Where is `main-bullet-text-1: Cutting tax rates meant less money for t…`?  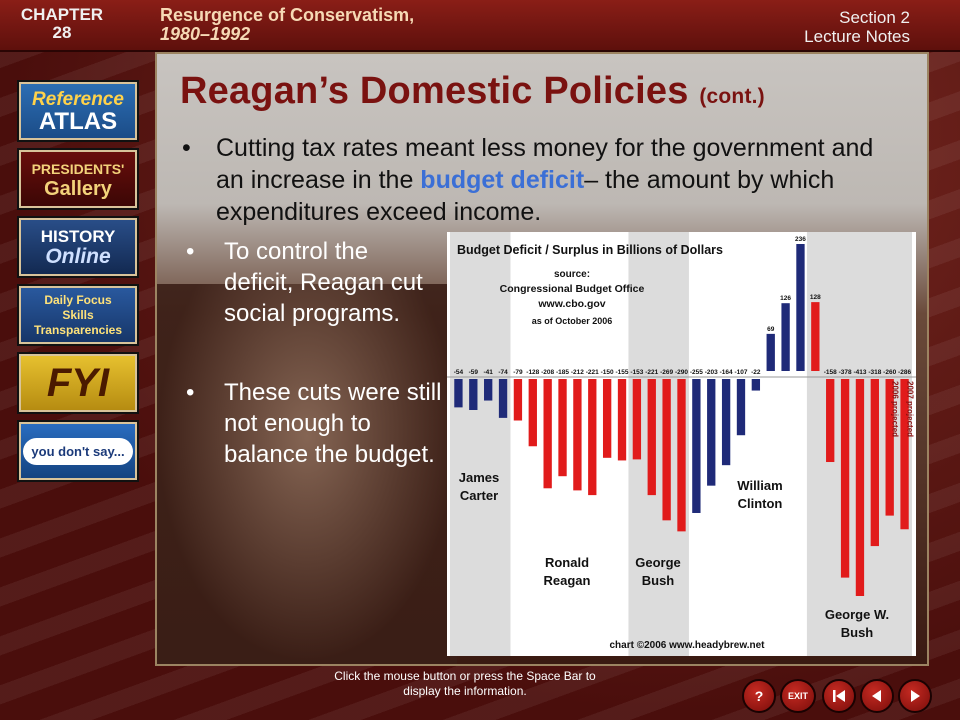 main-bullet-text-1: Cutting tax rates meant less money for t… is located at coordinates (545, 164).